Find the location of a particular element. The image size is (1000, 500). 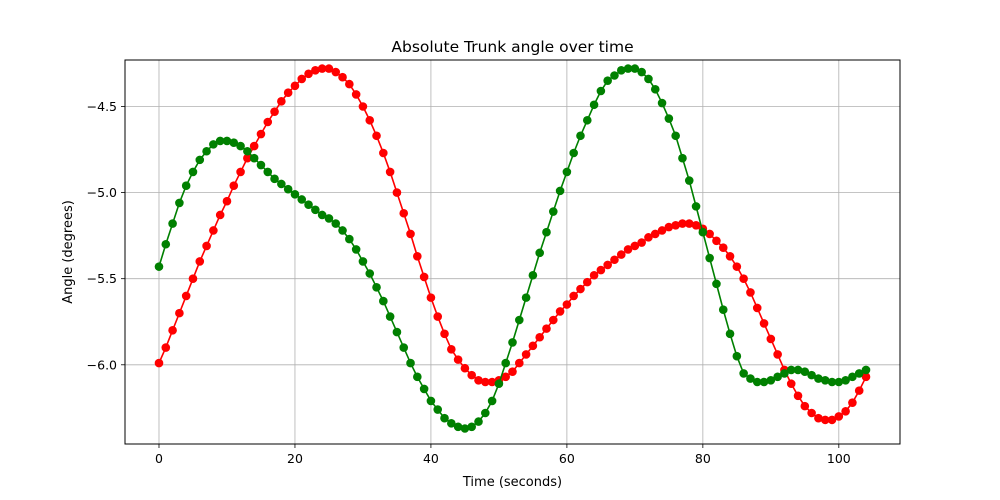

x-tick-label: 100 is located at coordinates (839, 458).